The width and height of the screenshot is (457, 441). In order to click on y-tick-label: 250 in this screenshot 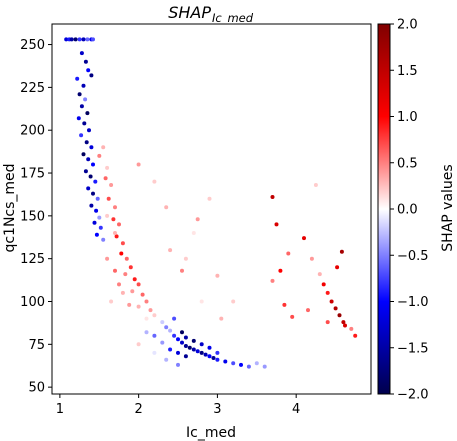, I will do `click(32, 45)`.